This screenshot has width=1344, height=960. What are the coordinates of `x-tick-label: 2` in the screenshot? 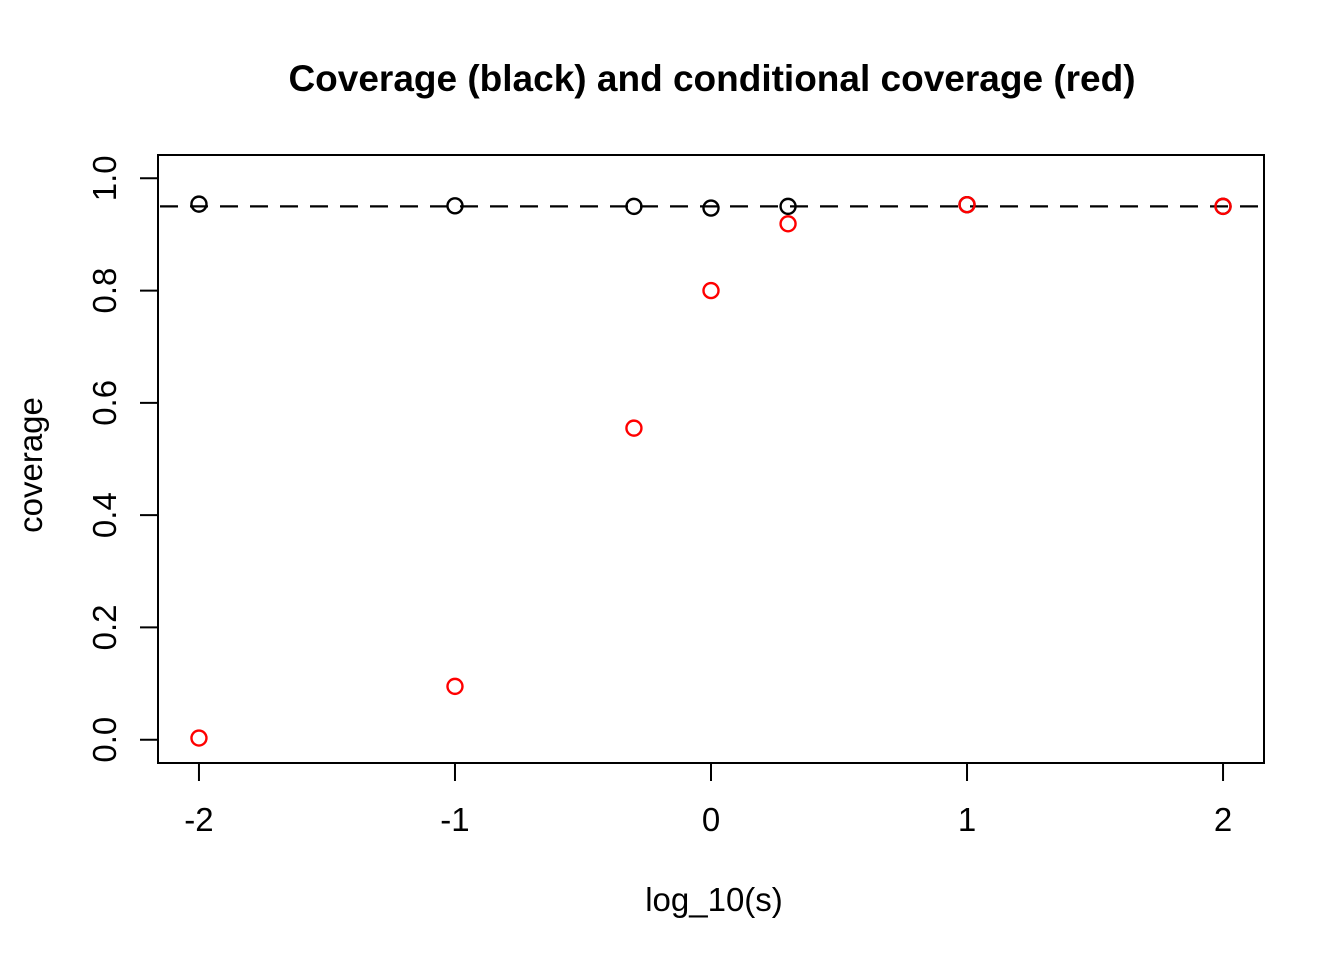 It's located at (1223, 819).